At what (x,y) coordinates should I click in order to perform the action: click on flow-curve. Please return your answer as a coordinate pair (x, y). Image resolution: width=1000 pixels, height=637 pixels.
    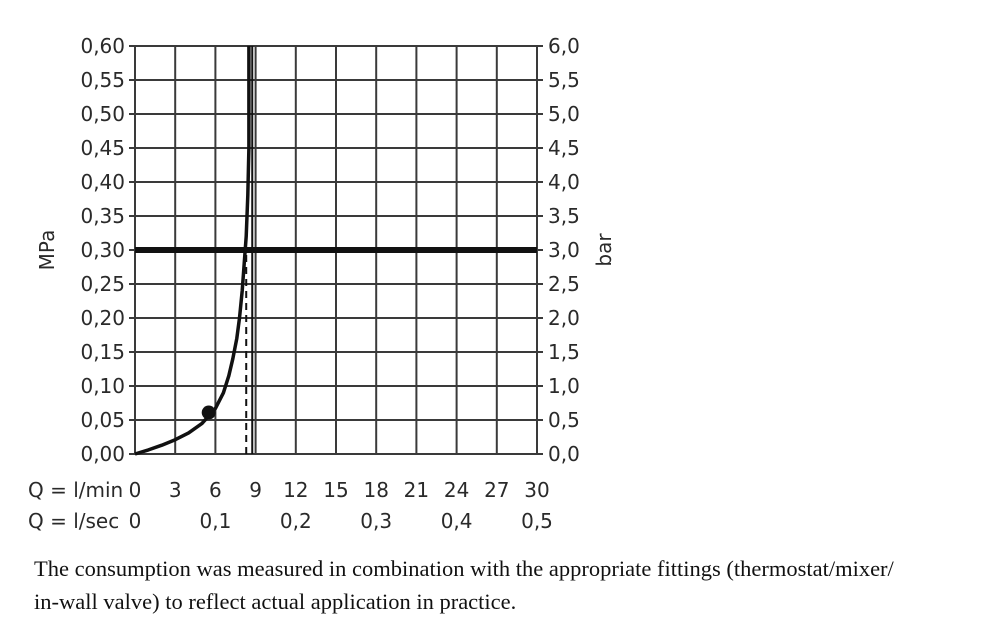
    Looking at the image, I should click on (192, 251).